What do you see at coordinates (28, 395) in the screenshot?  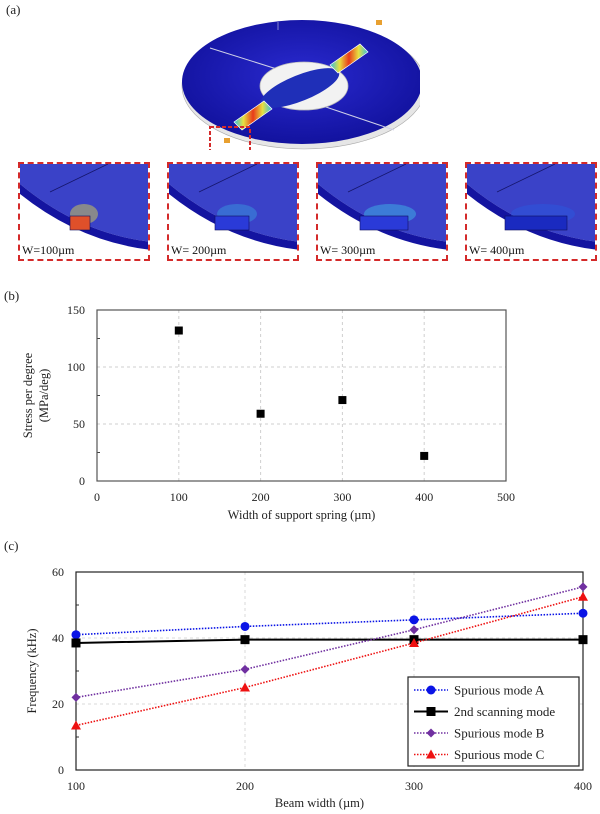 I see `y-axis-label-line1: Stress per degree` at bounding box center [28, 395].